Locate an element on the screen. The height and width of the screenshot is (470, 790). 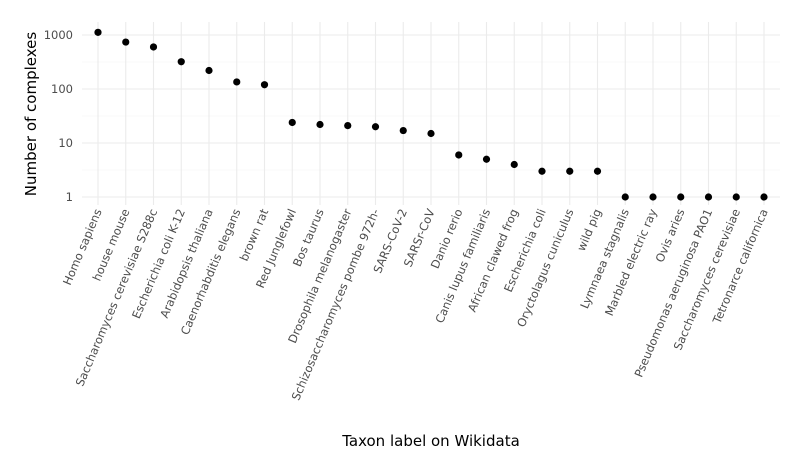
y-axis-title: Number of complexes is located at coordinates (31, 114).